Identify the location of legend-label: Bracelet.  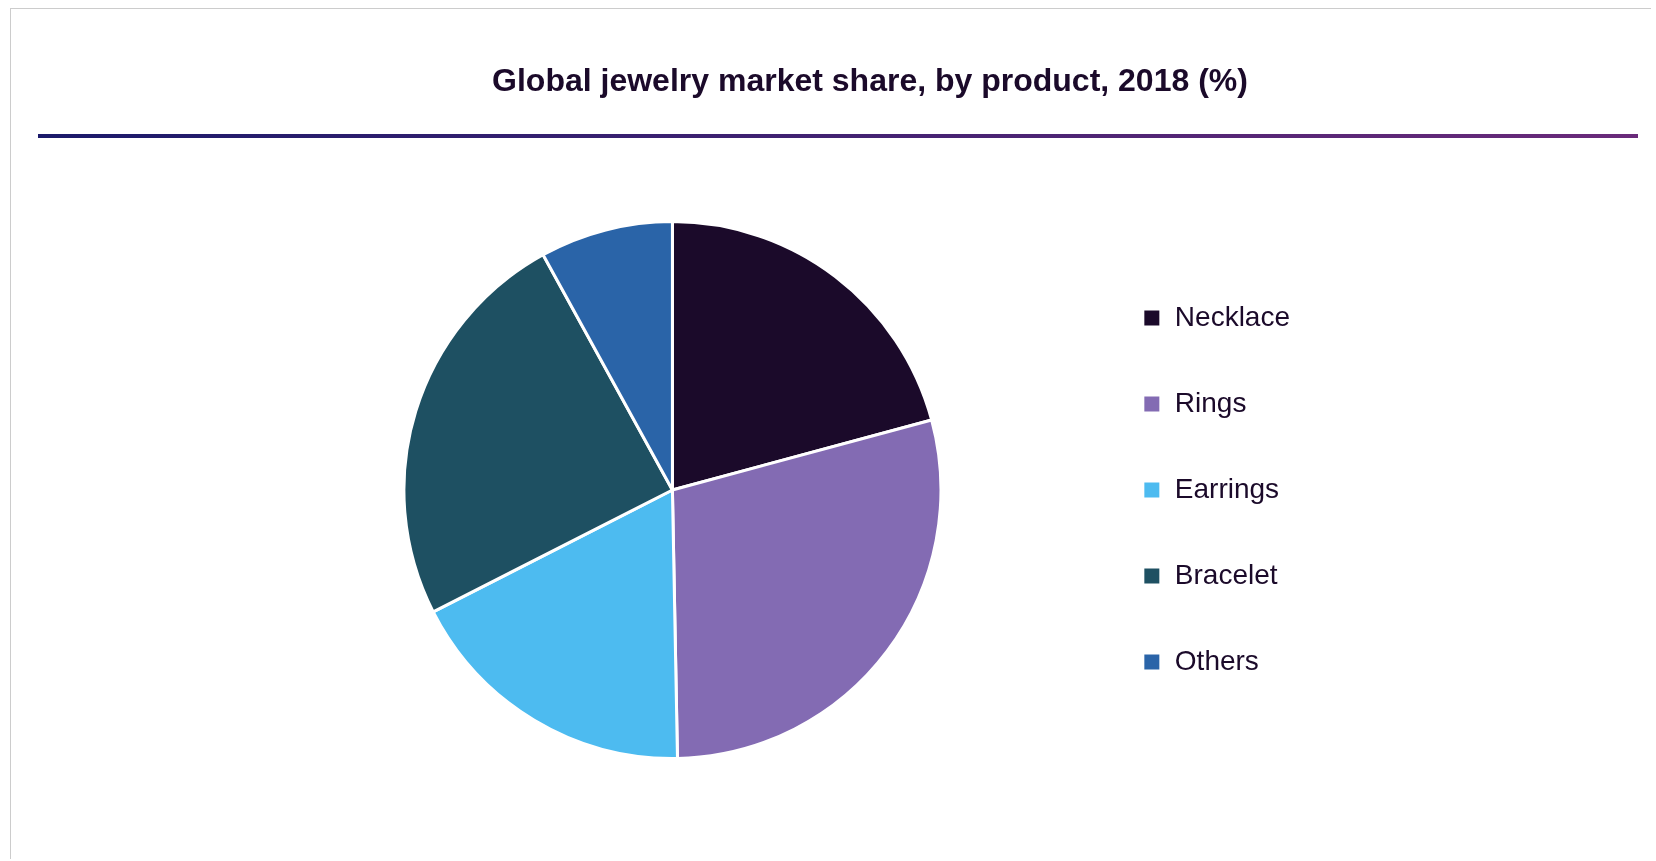
(1226, 574).